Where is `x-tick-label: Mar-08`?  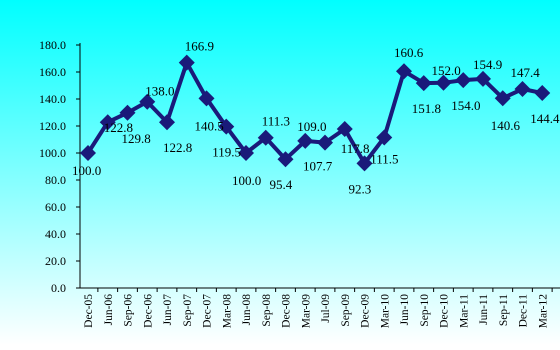
x-tick-label: Mar-08 is located at coordinates (227, 311).